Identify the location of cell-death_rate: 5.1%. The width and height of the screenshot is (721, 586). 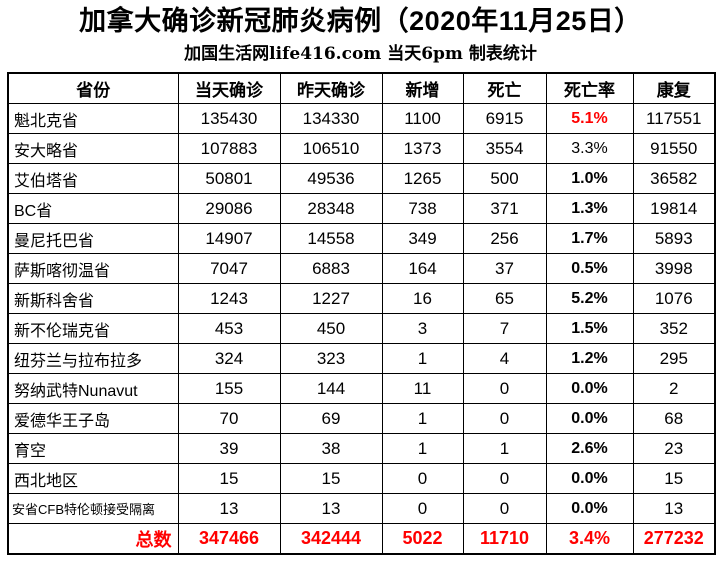
(589, 118).